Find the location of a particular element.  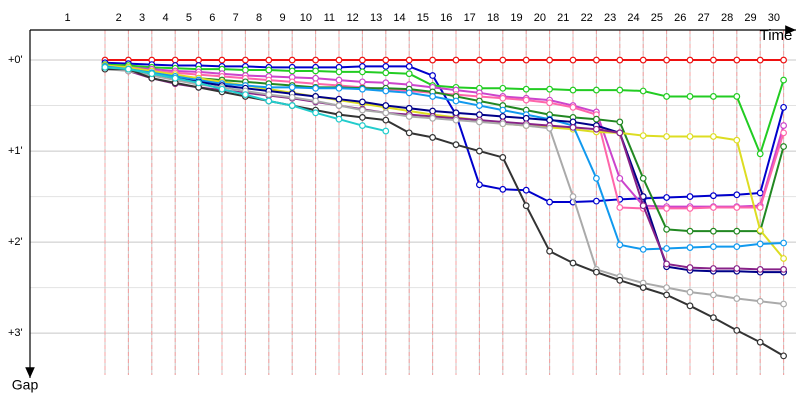

x-axis-label: Time is located at coordinates (776, 35).